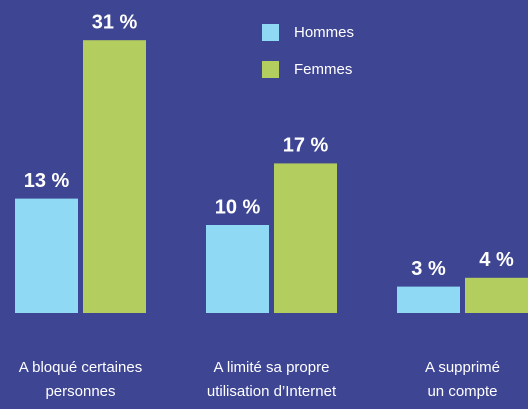 The image size is (528, 409). Describe the element at coordinates (238, 207) in the screenshot. I see `value-label: 10 %` at that location.